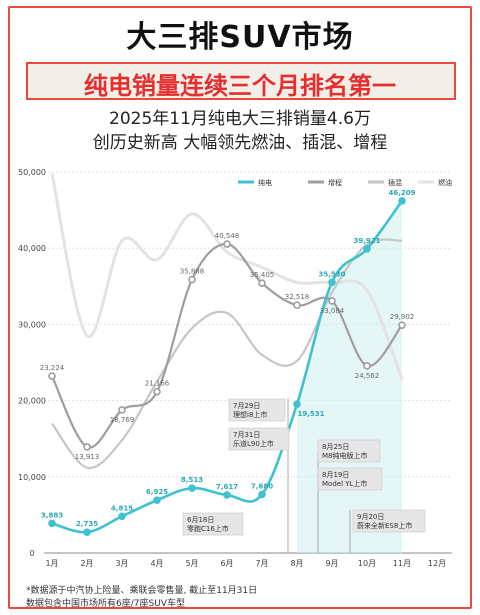 The height and width of the screenshot is (615, 480). I want to click on legend-label: 燃油, so click(445, 182).